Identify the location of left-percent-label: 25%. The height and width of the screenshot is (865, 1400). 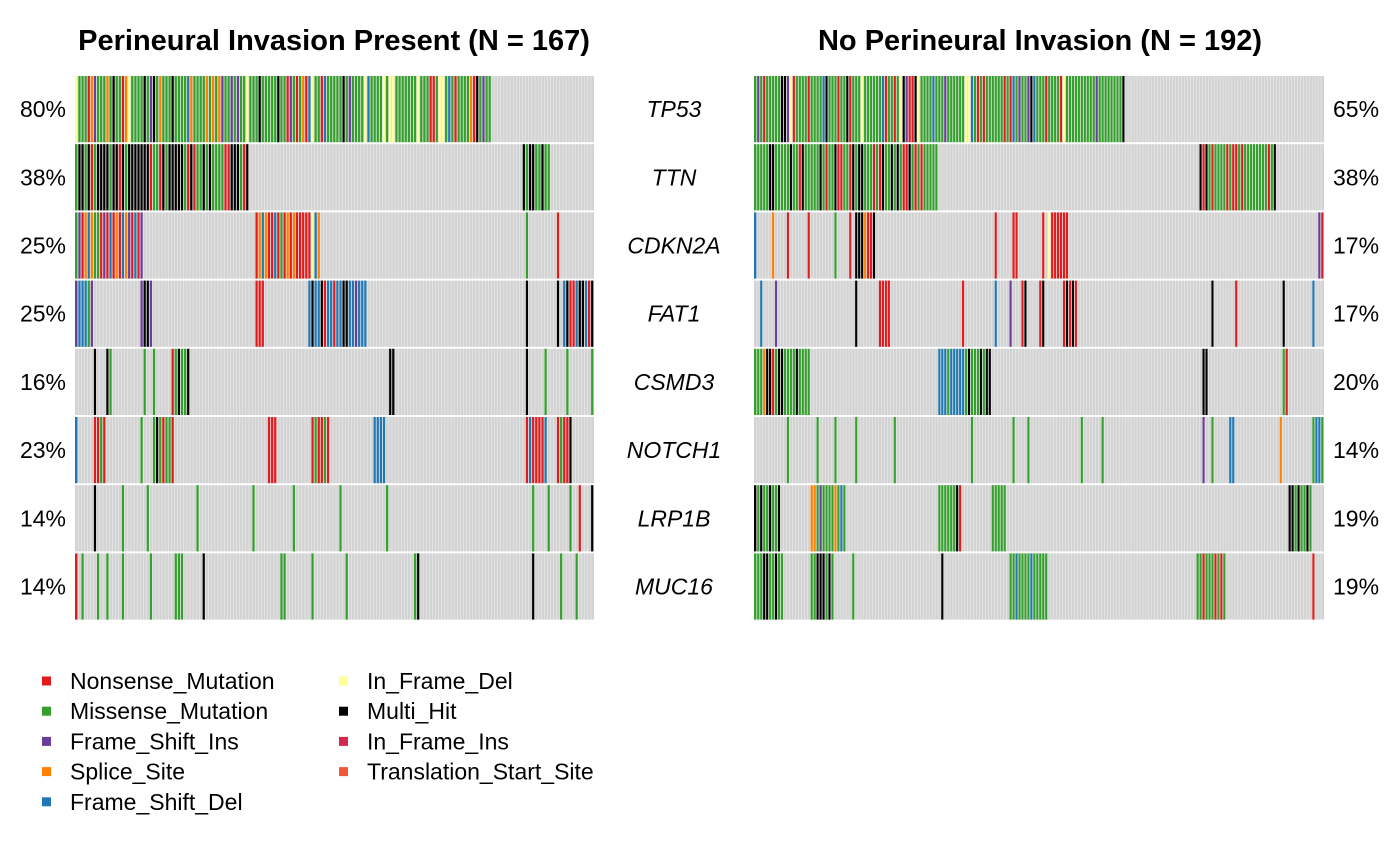
(43, 314).